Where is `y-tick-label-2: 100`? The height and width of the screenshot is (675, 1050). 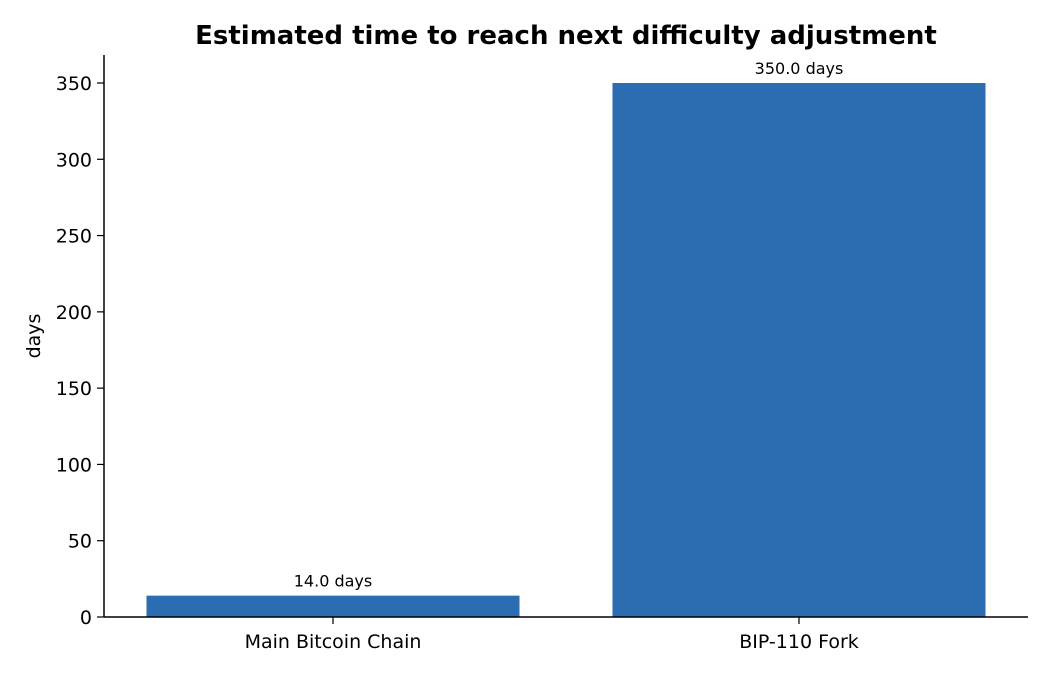
y-tick-label-2: 100 is located at coordinates (74, 465).